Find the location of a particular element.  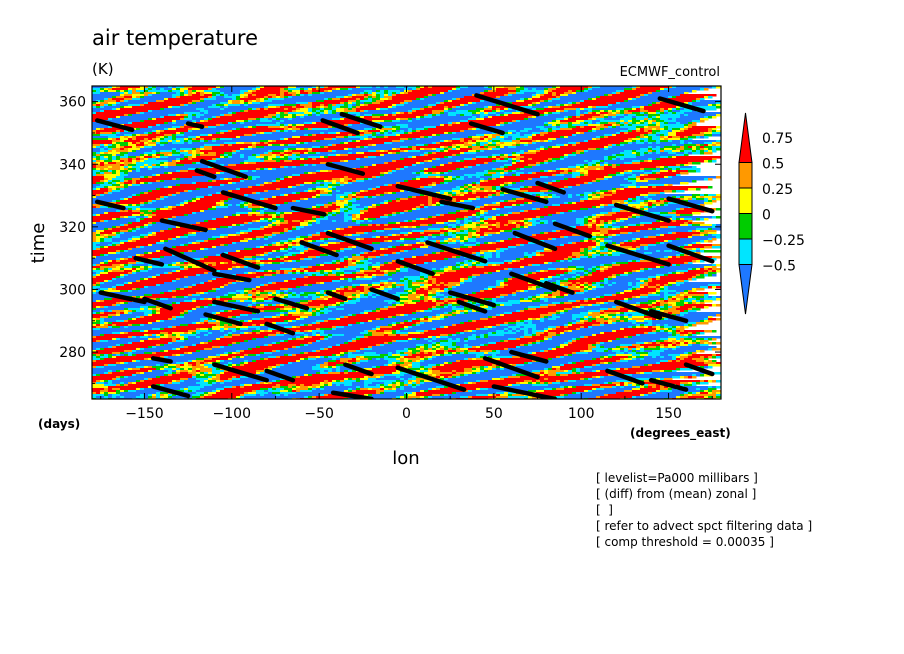

x-tick-label: 100 is located at coordinates (581, 414).